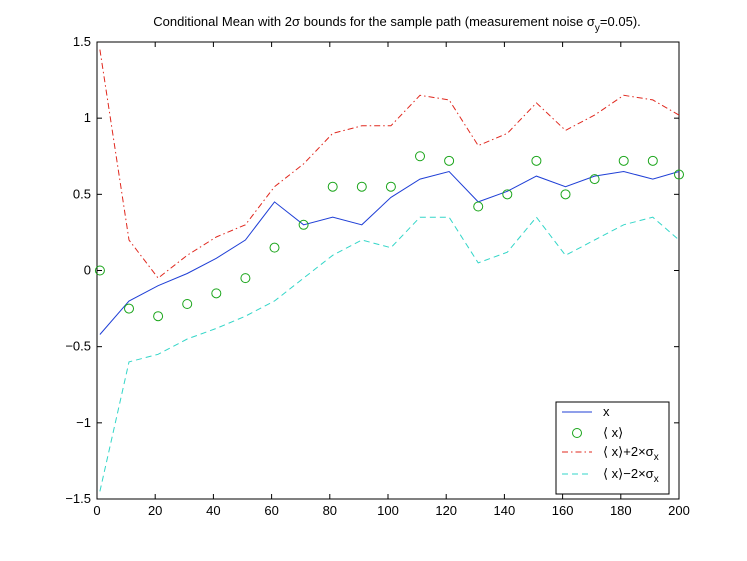 This screenshot has height=561, width=747. I want to click on legend-entry-lower: ⟨ x⟩−2×σx, so click(610, 475).